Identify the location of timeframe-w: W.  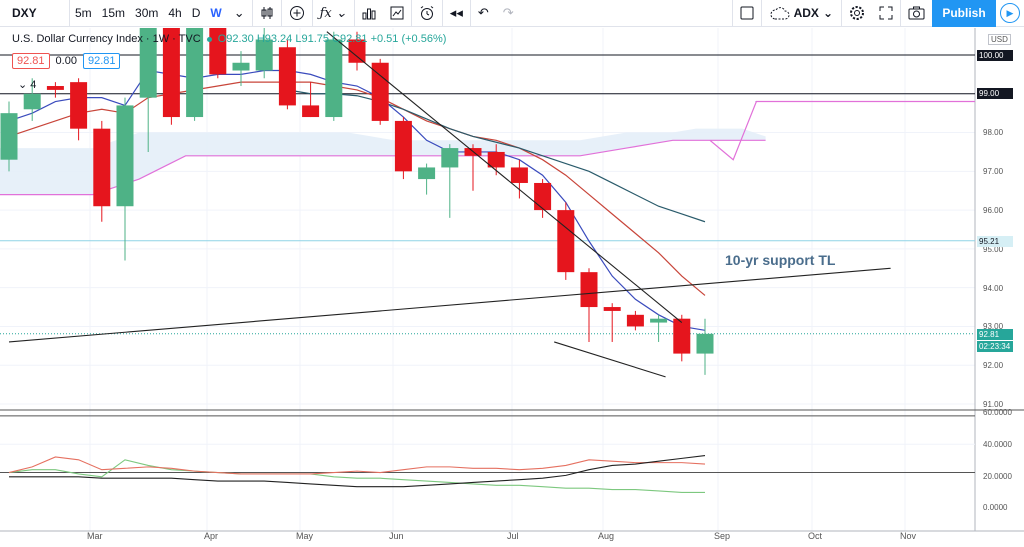
(216, 12).